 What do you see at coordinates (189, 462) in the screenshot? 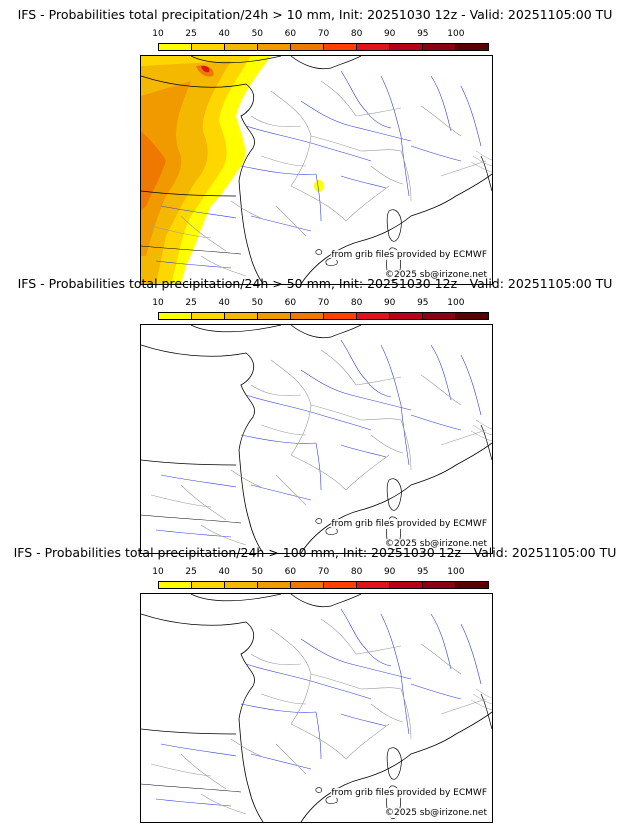
I see `coastline-north-spain` at bounding box center [189, 462].